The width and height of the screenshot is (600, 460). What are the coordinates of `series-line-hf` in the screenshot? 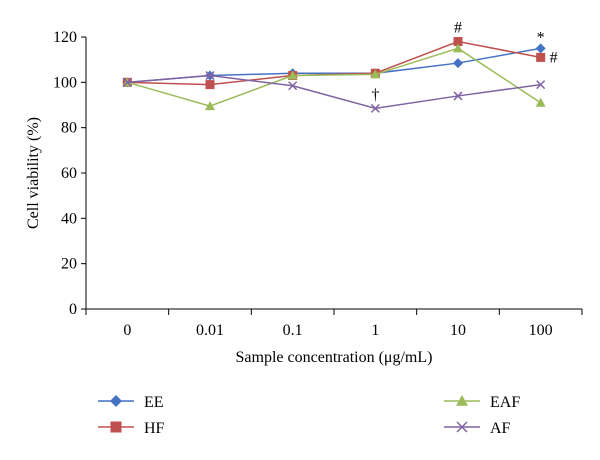 It's located at (334, 63).